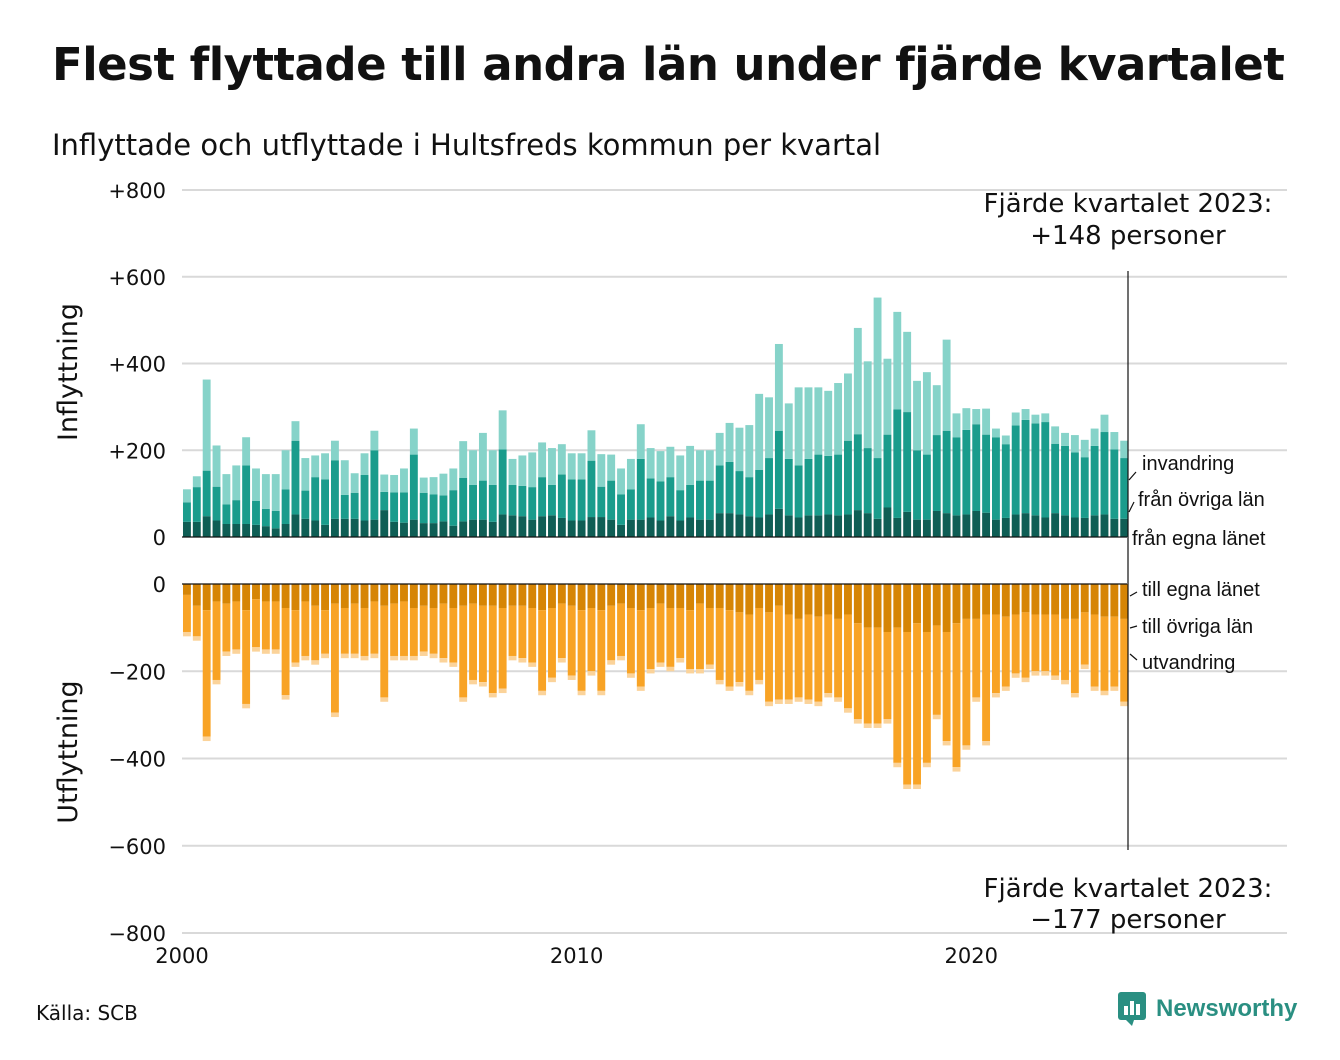  What do you see at coordinates (576, 956) in the screenshot?
I see `x-tick-label: 2010` at bounding box center [576, 956].